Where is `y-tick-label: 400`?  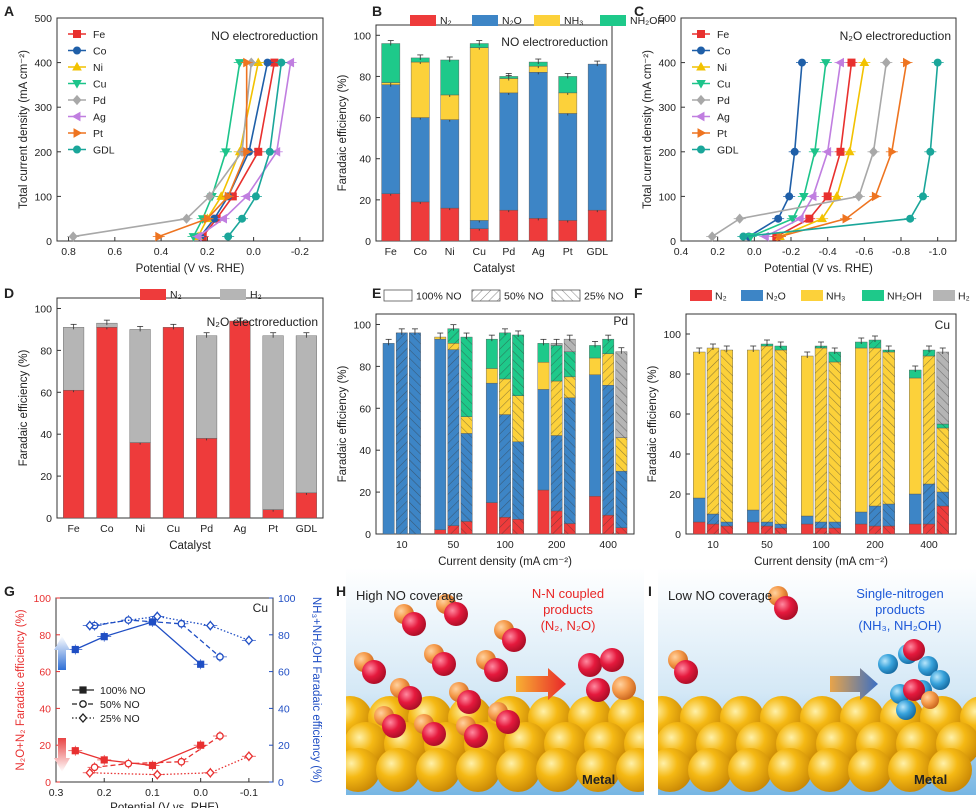 y-tick-label: 400 is located at coordinates (43, 64).